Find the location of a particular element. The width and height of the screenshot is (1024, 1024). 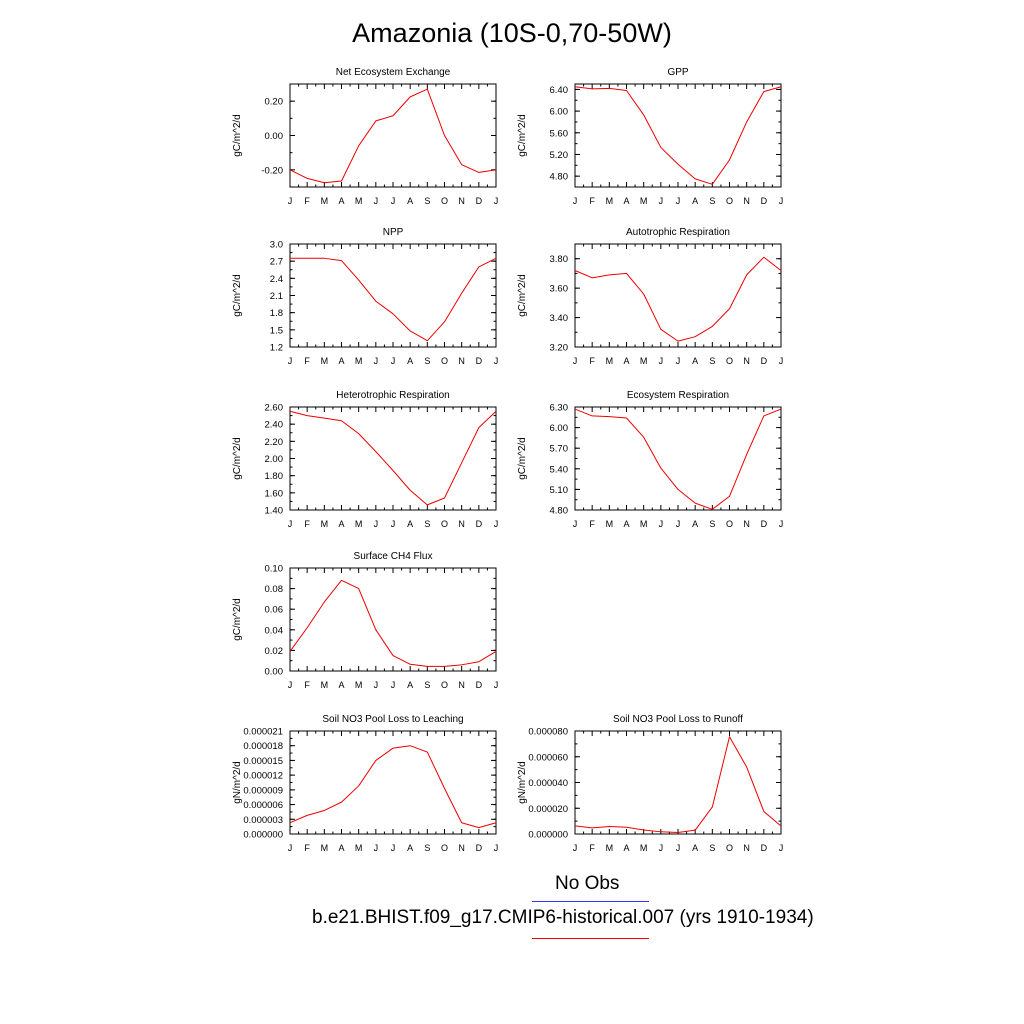

chart-title: Heterotrophic Respiration is located at coordinates (392, 395).